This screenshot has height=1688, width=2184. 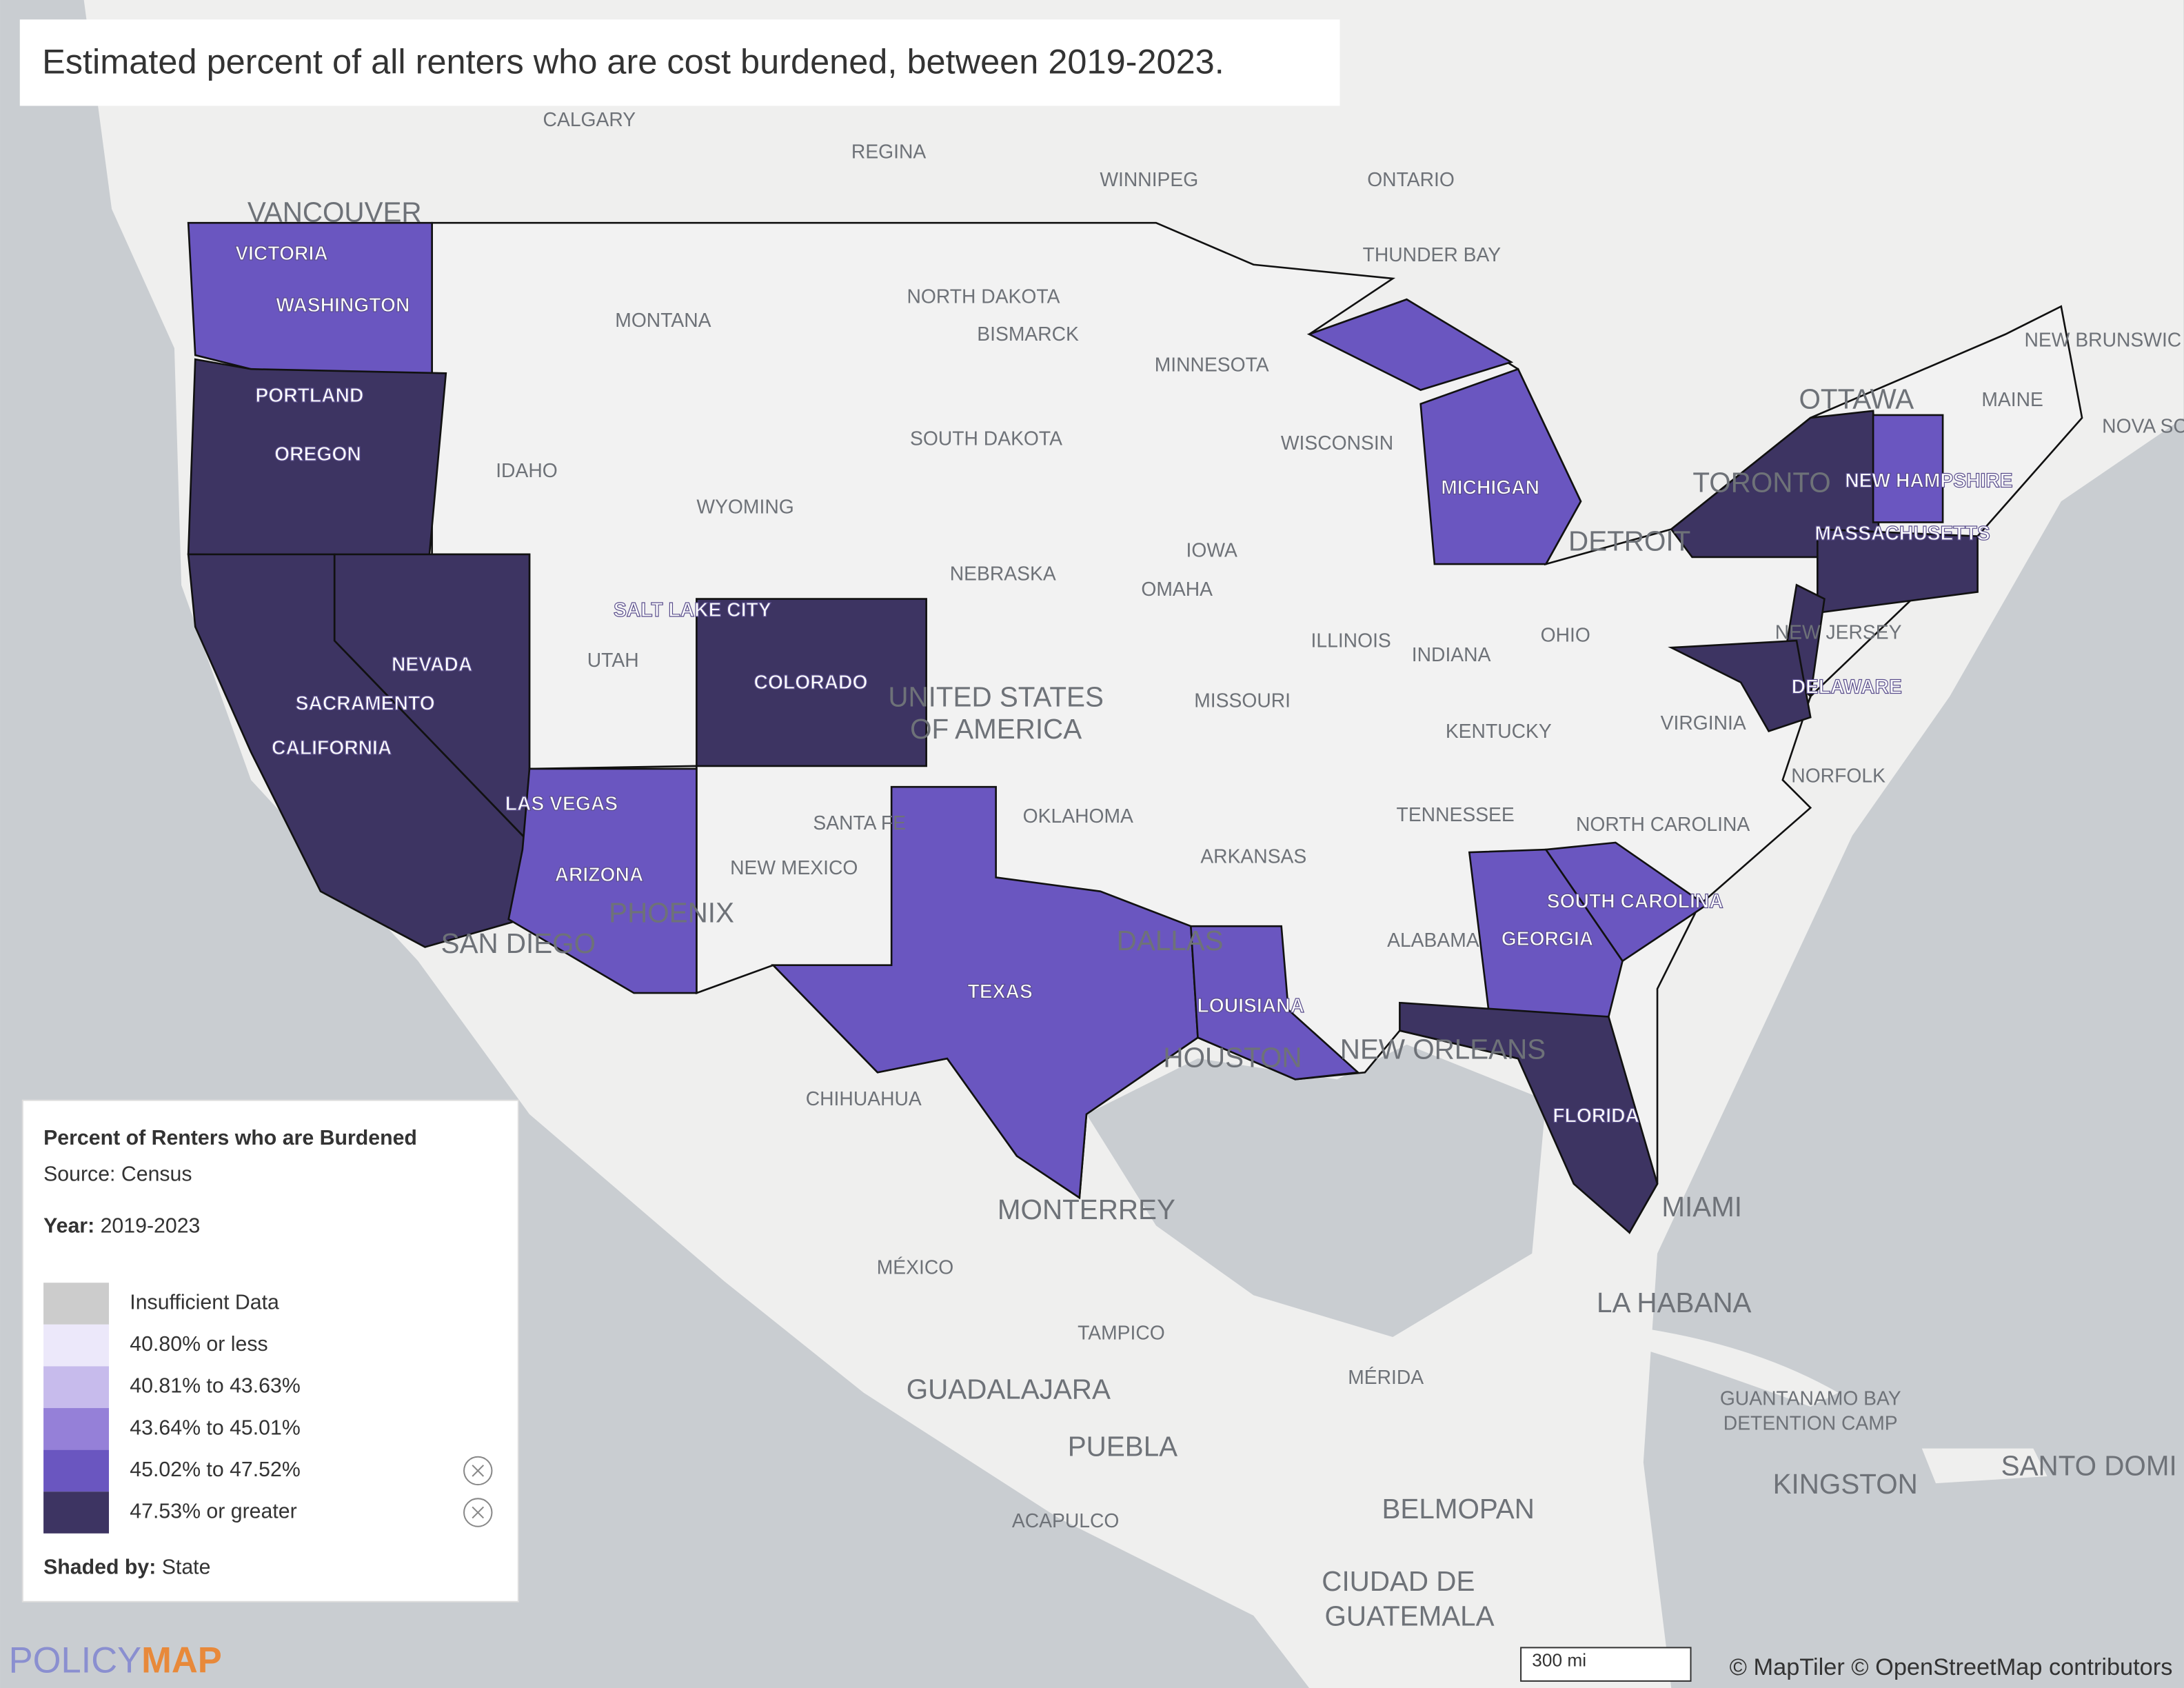 I want to click on map-label: ONTARIO, so click(x=1411, y=179).